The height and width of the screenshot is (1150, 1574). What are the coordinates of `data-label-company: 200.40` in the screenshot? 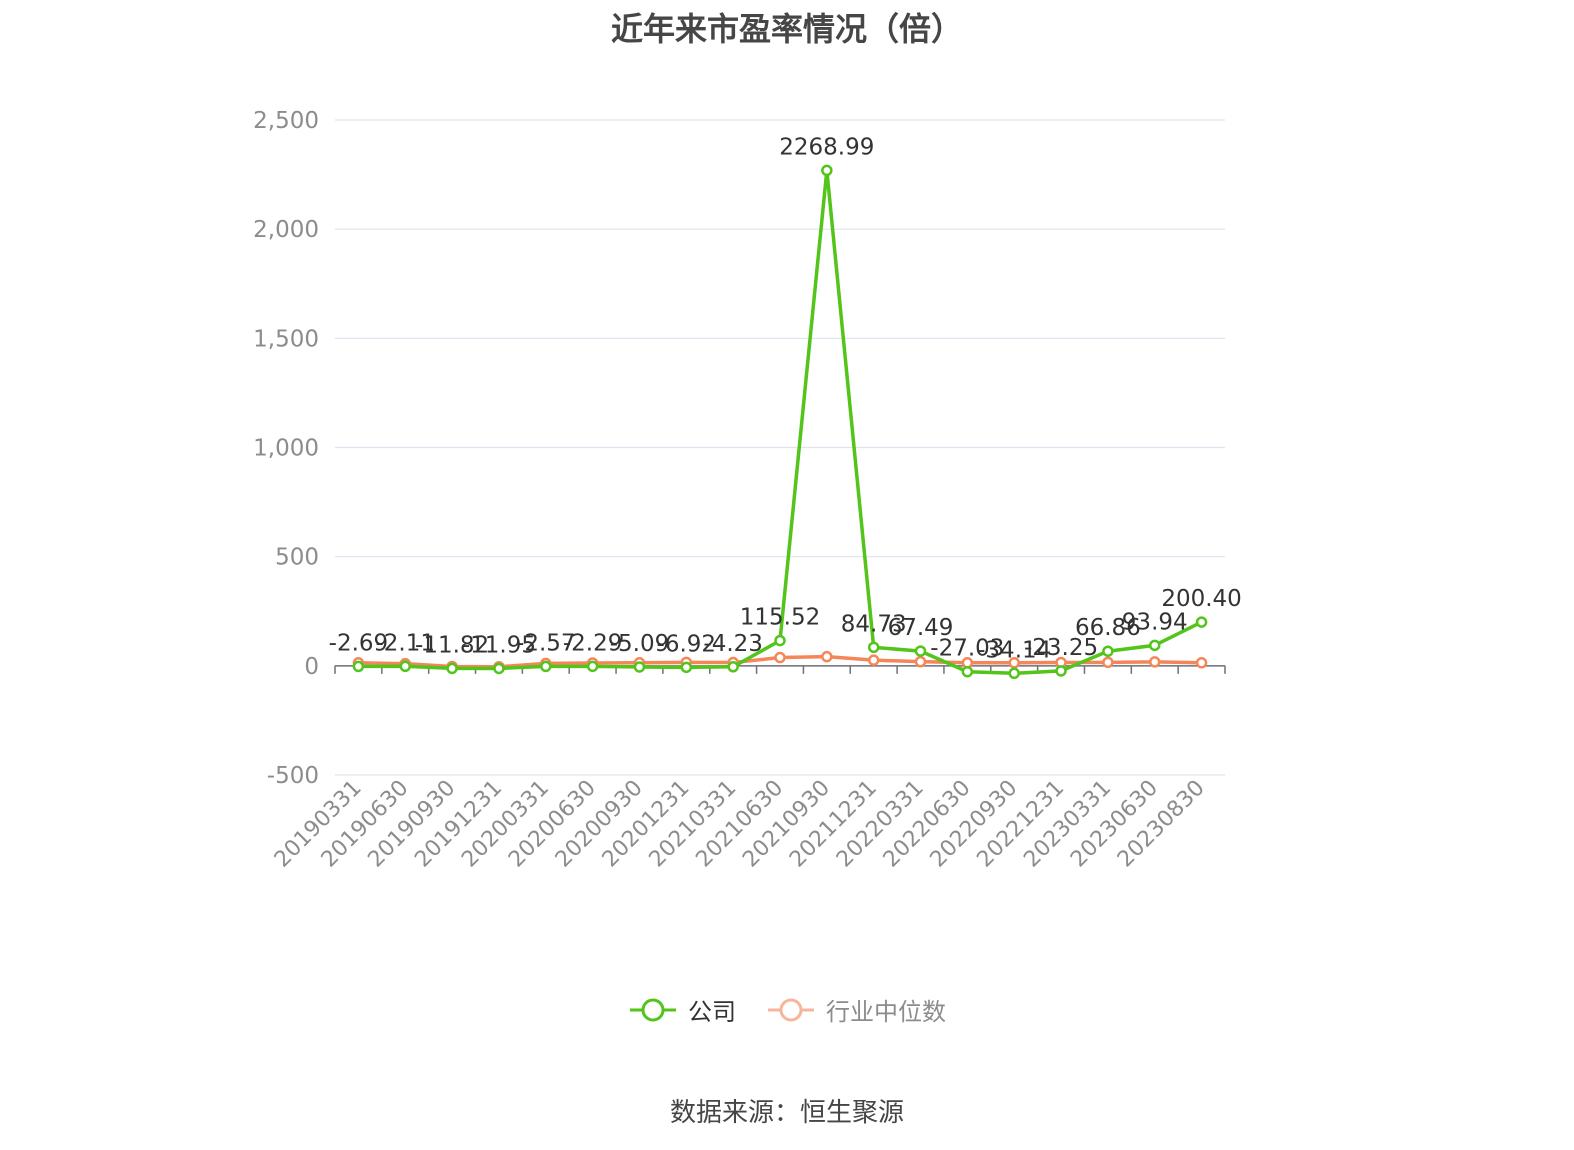 It's located at (1201, 599).